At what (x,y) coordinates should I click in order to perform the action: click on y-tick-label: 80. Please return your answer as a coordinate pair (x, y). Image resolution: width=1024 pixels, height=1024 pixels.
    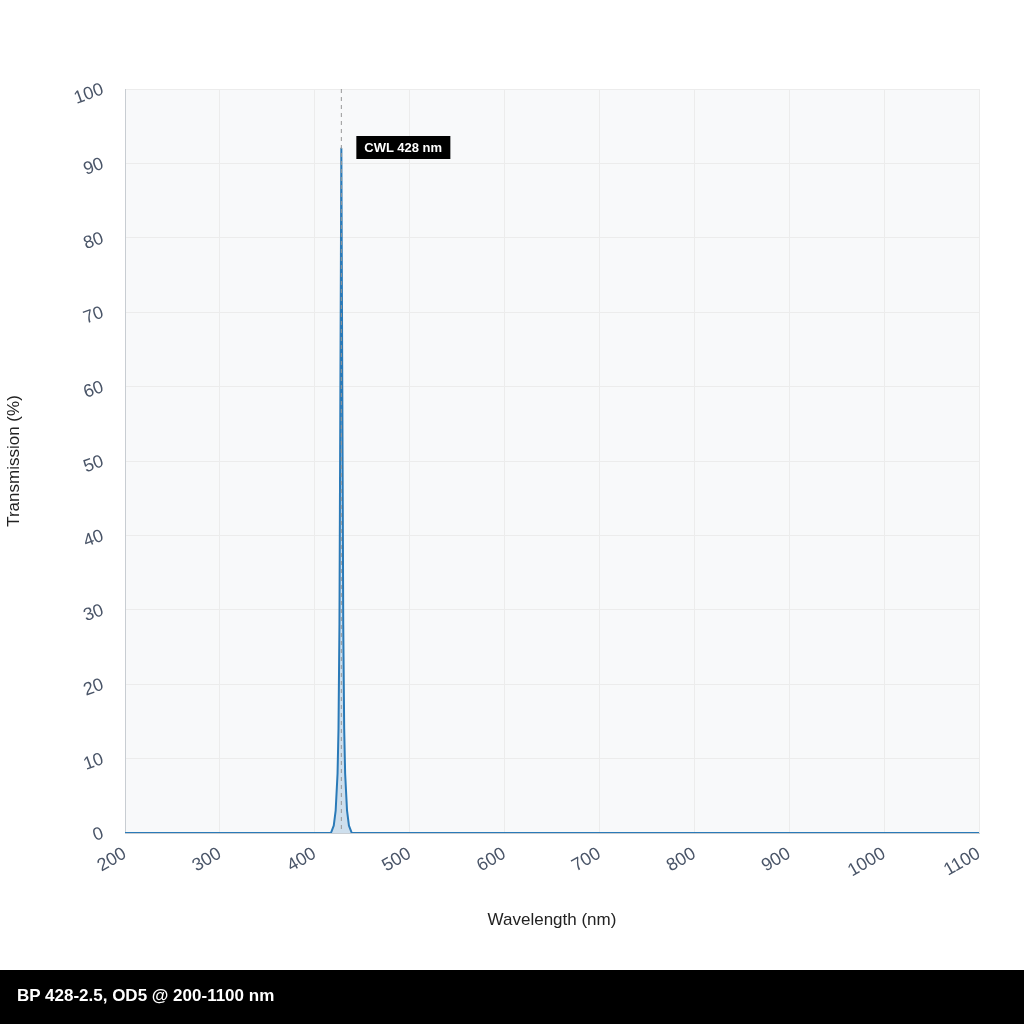
    Looking at the image, I should click on (93, 240).